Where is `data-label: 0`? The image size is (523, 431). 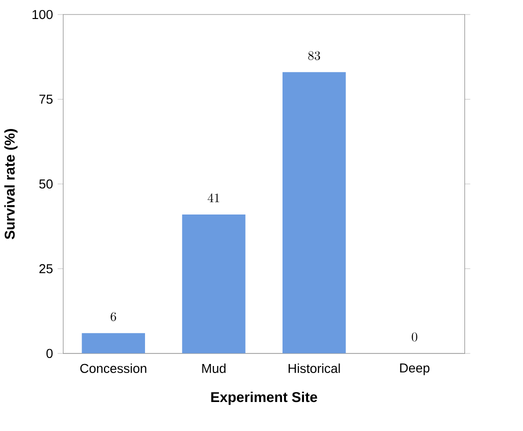 data-label: 0 is located at coordinates (415, 337).